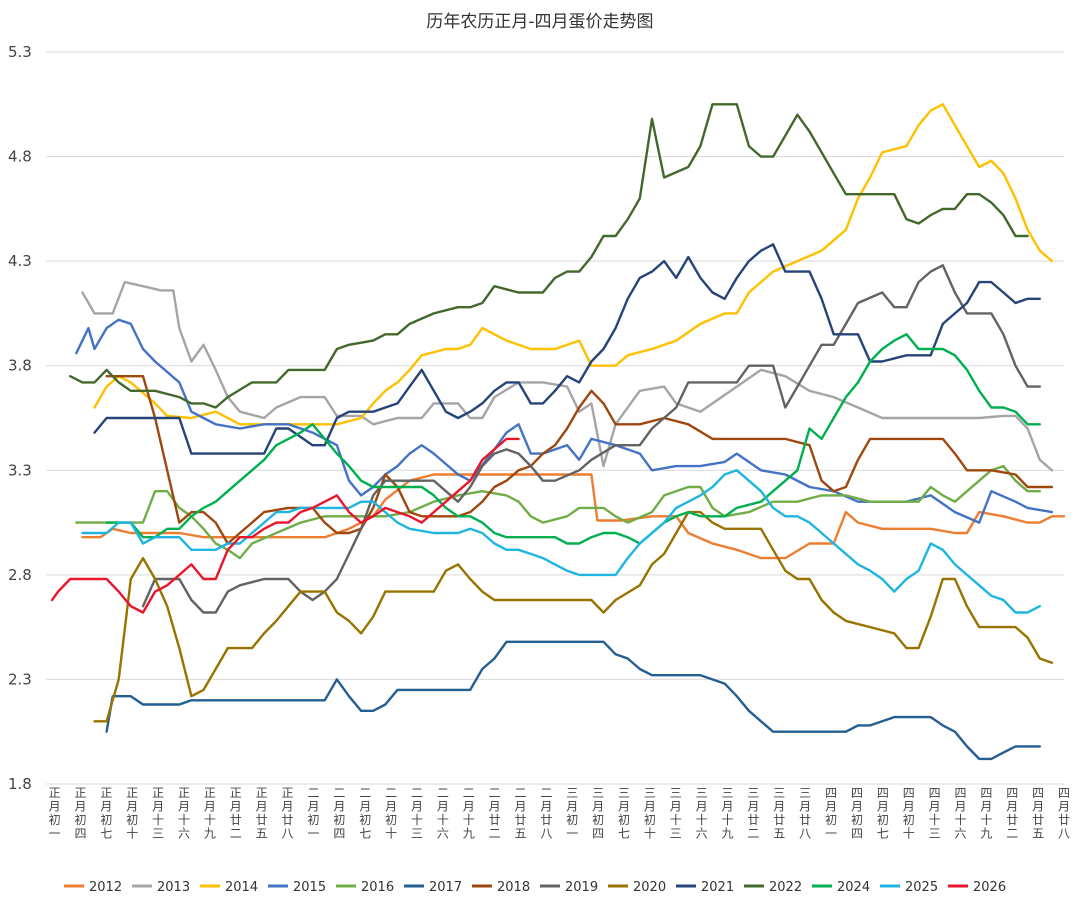 This screenshot has width=1080, height=906. Describe the element at coordinates (753, 813) in the screenshot. I see `x-tick-label: 三月廿二` at that location.